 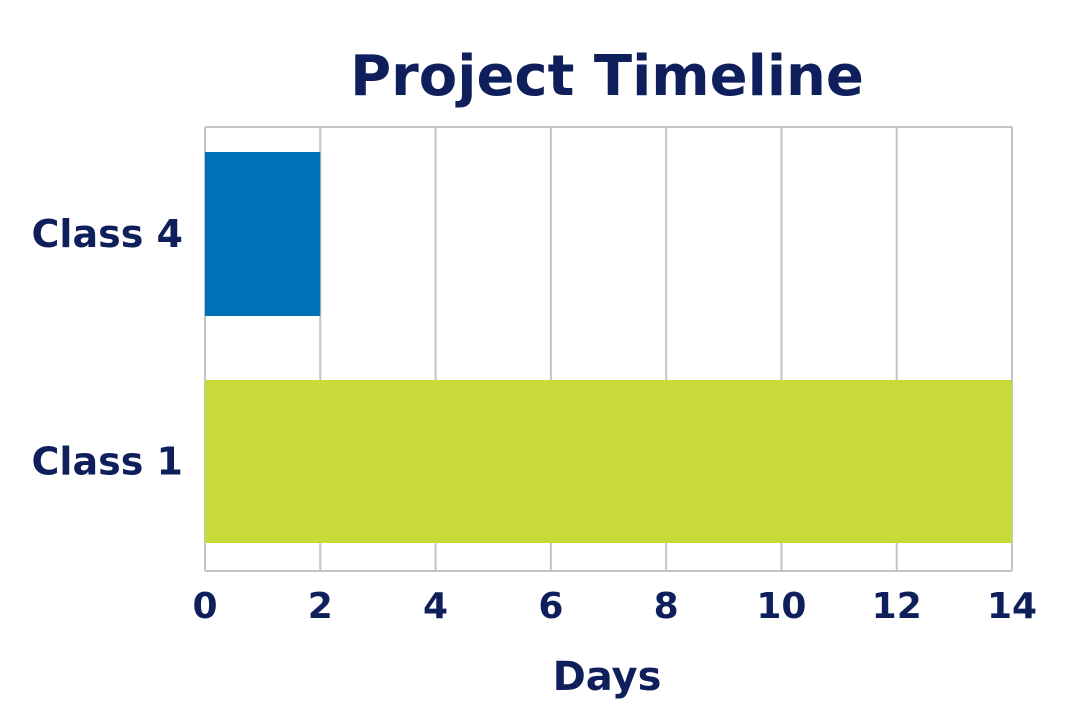 I want to click on x-tick-label: 4, so click(x=435, y=606).